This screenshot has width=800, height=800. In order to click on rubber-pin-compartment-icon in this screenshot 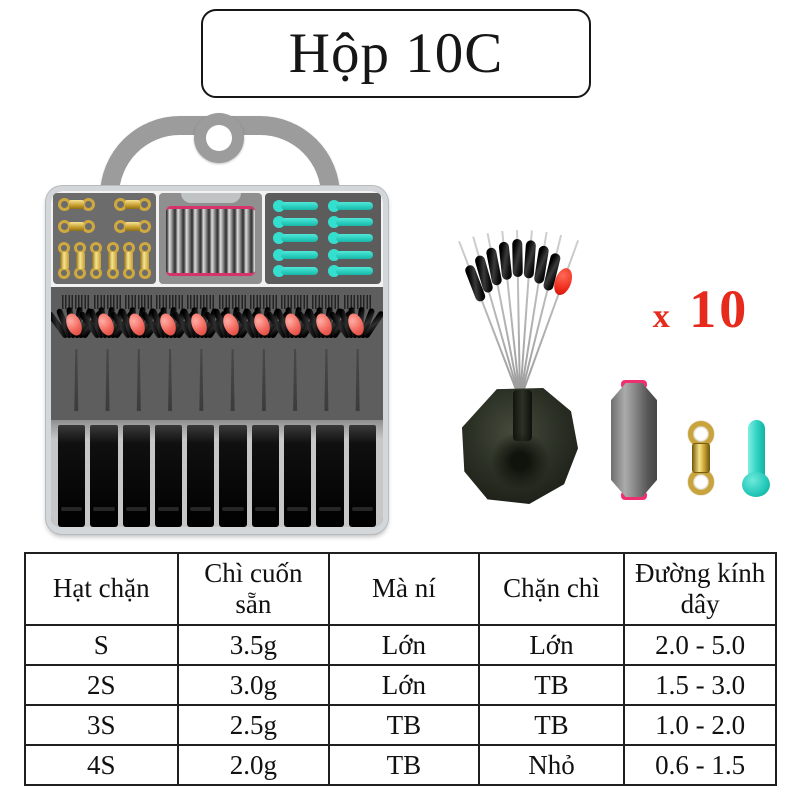, I will do `click(323, 238)`.